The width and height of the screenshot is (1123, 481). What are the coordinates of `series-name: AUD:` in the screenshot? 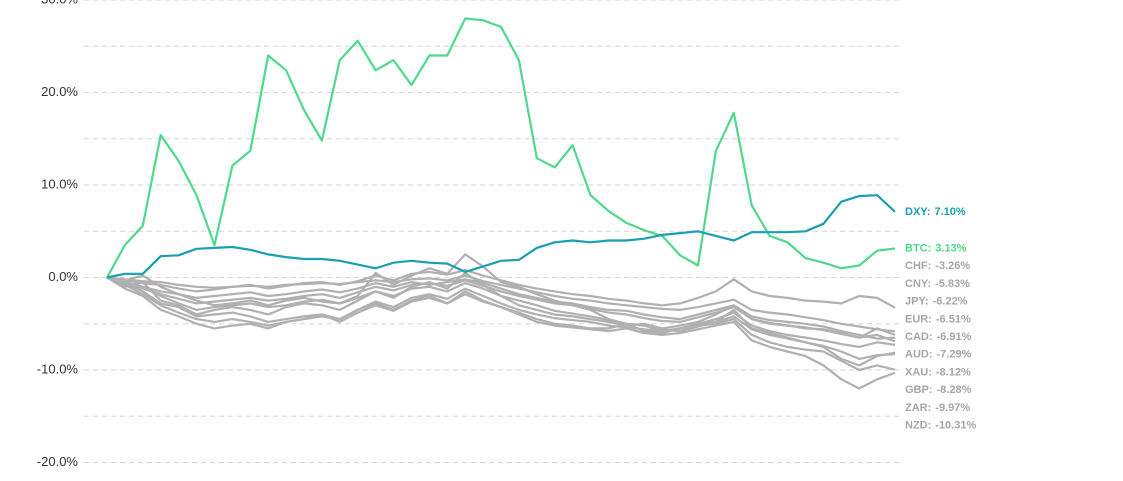 It's located at (919, 355).